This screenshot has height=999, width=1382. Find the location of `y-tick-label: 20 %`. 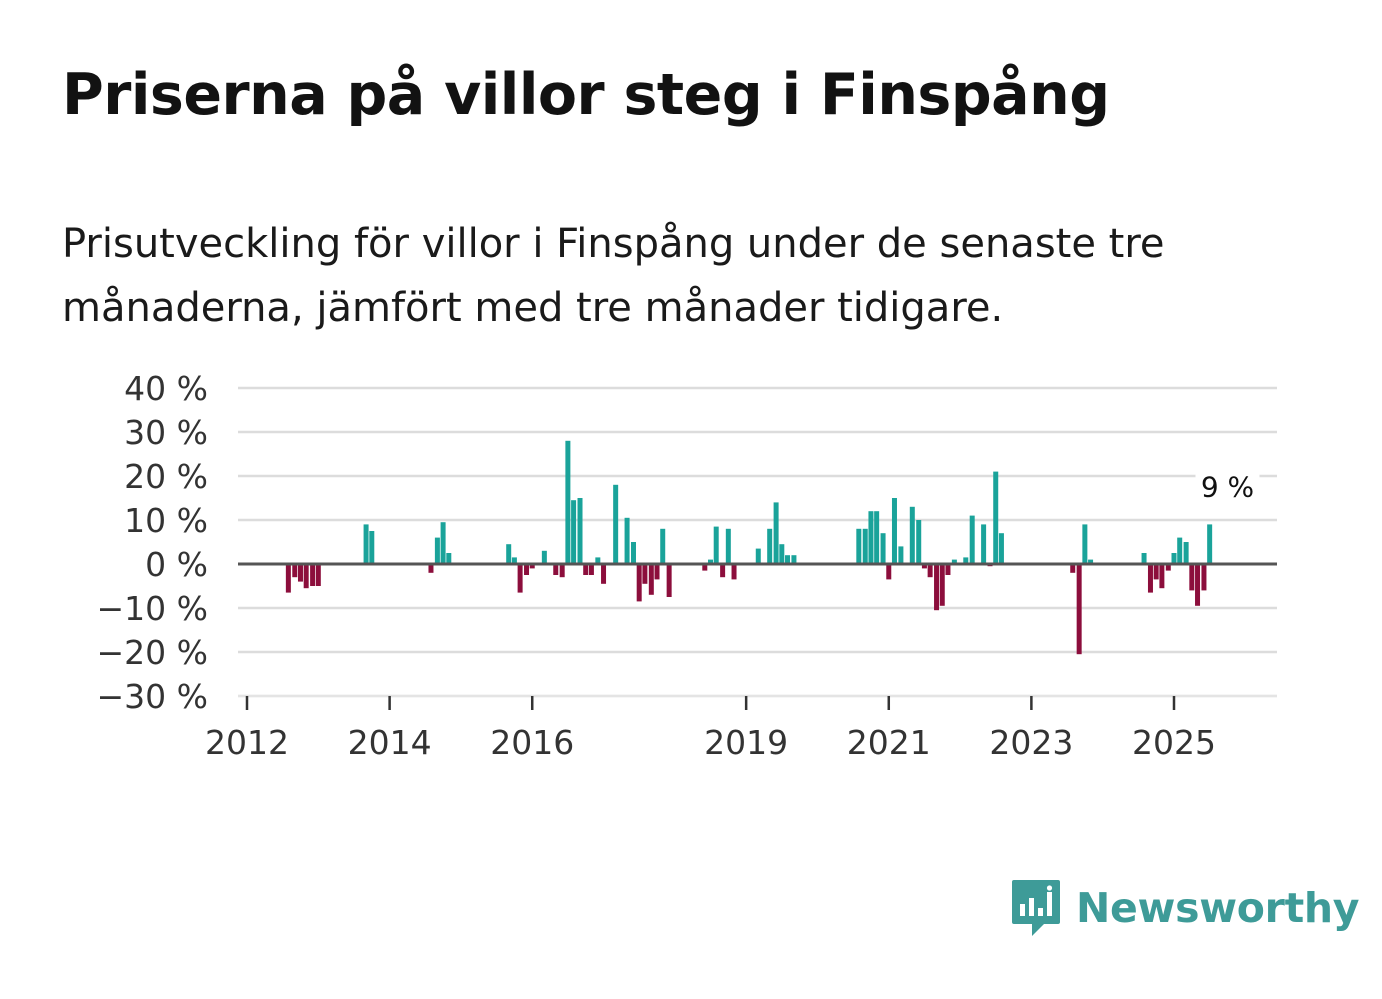

y-tick-label: 20 % is located at coordinates (166, 476).